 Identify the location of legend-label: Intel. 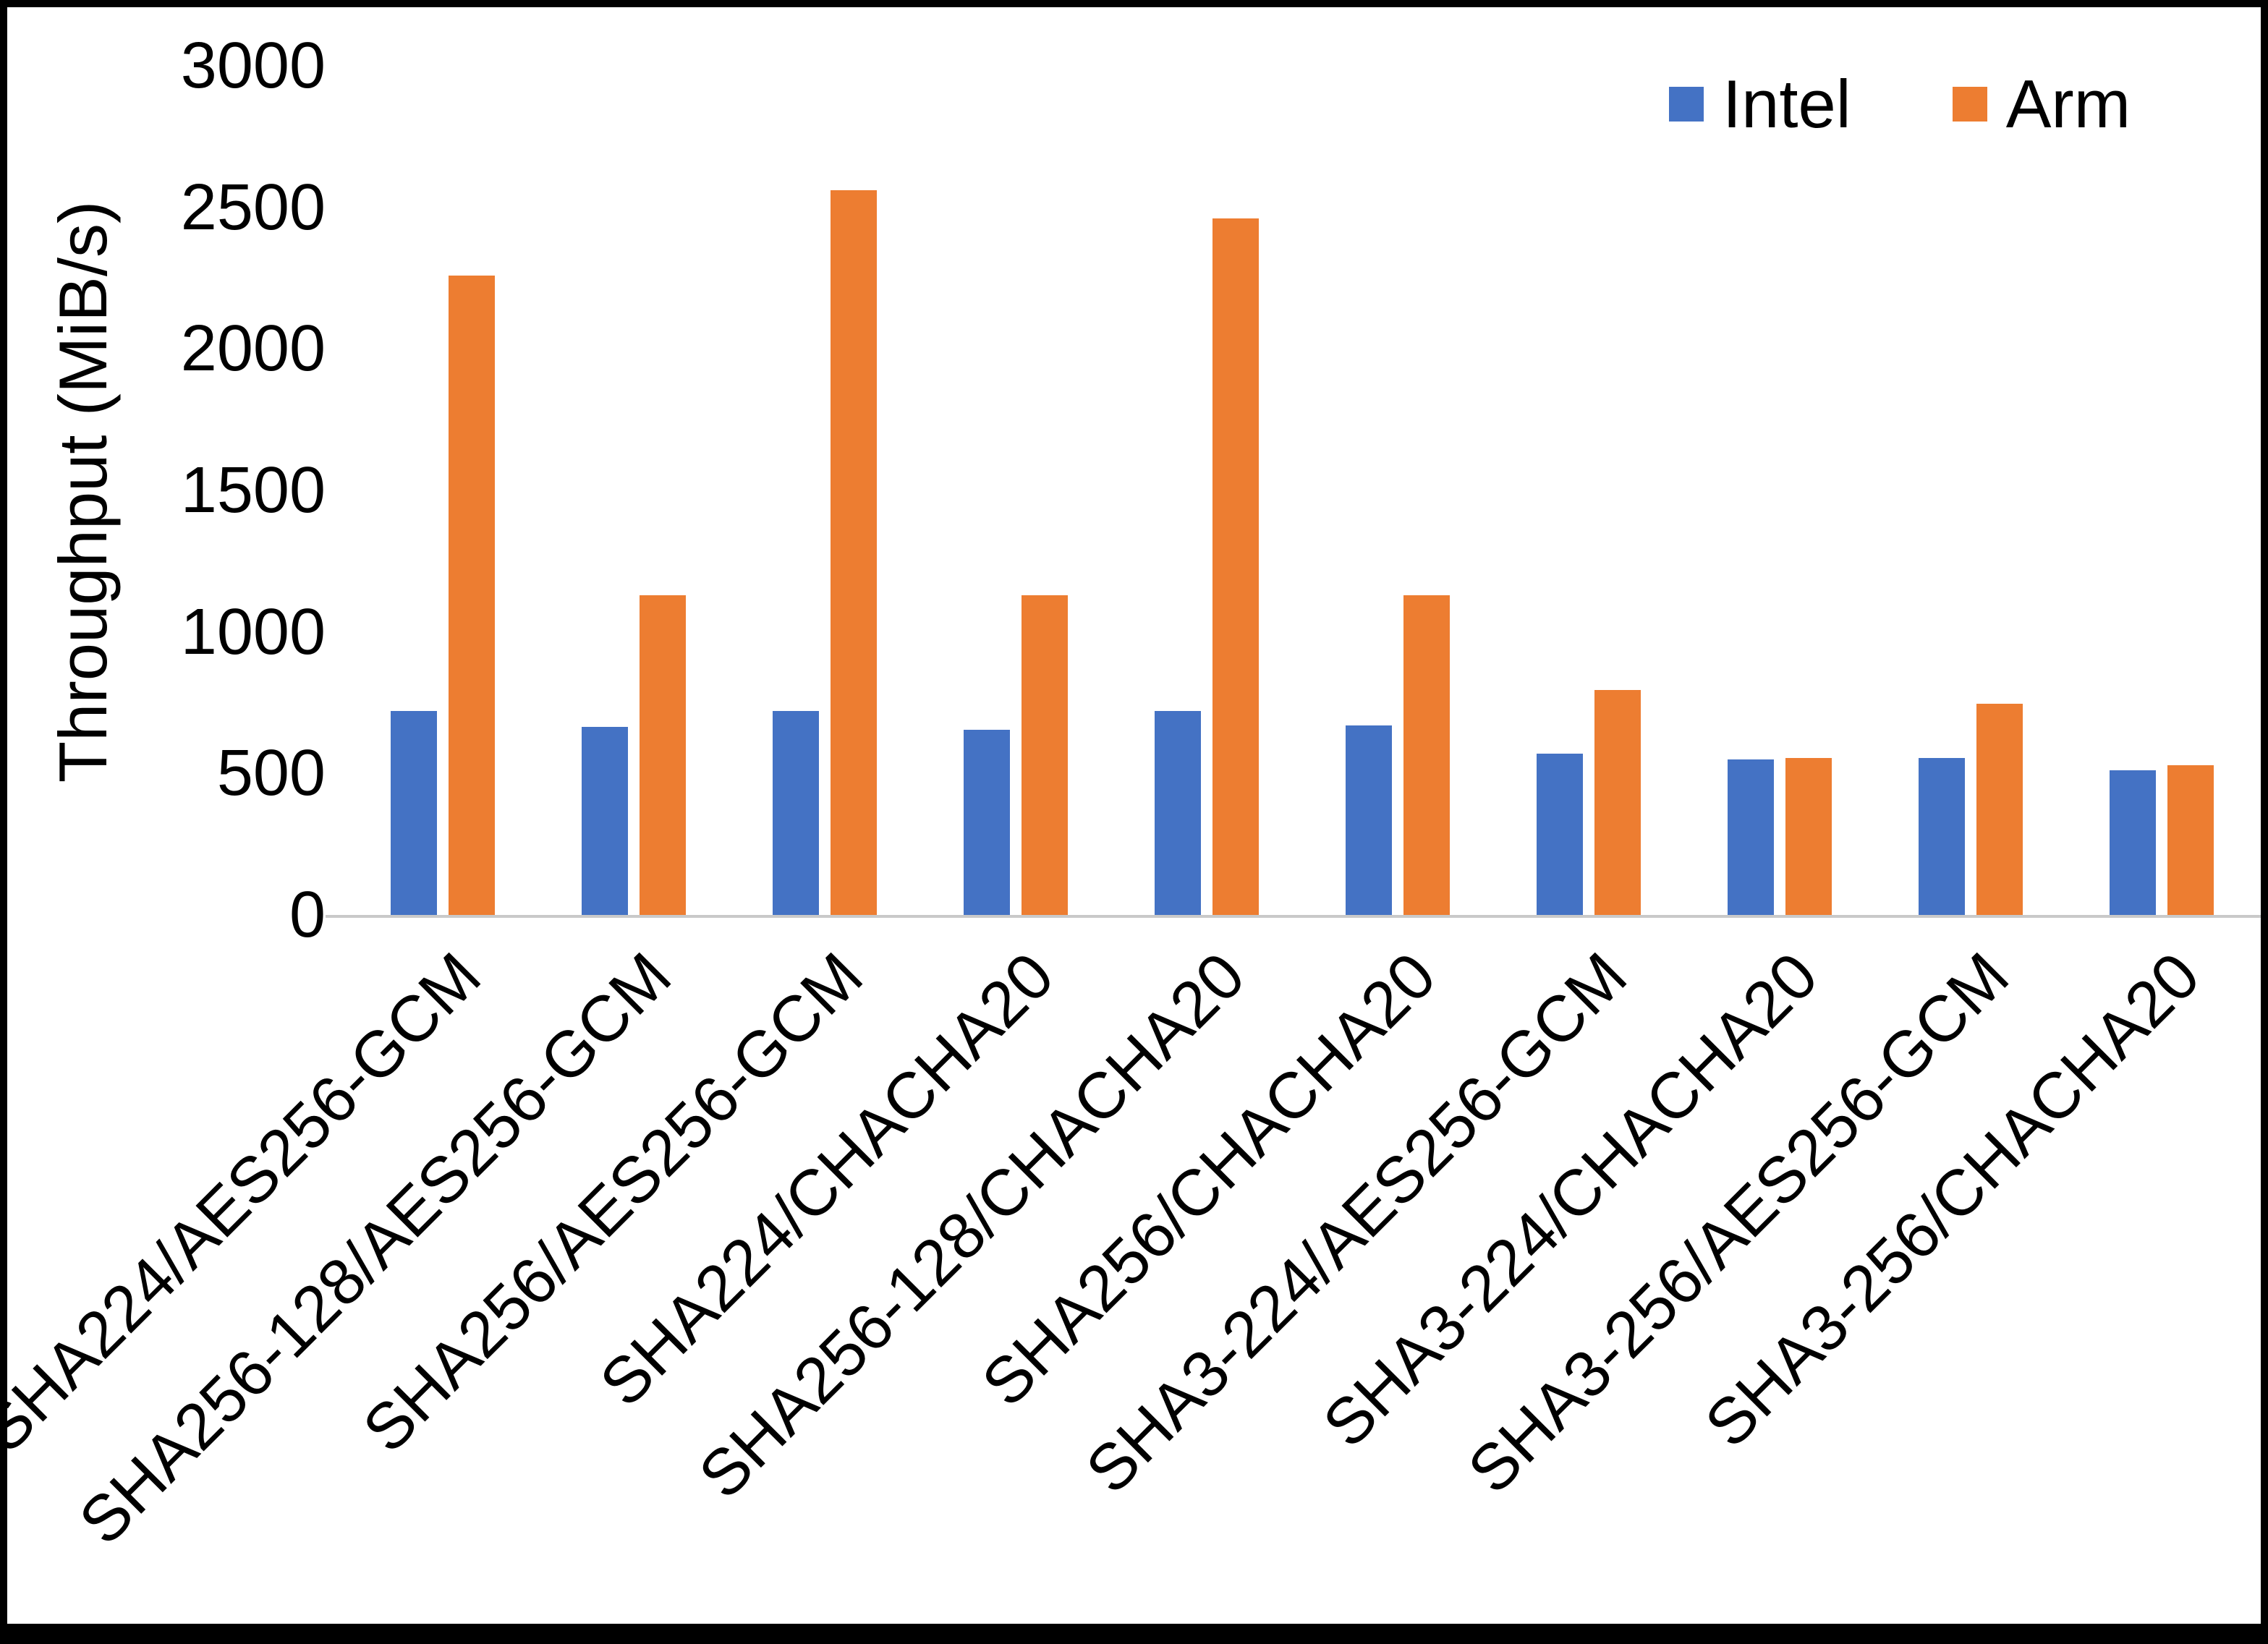
(1787, 104).